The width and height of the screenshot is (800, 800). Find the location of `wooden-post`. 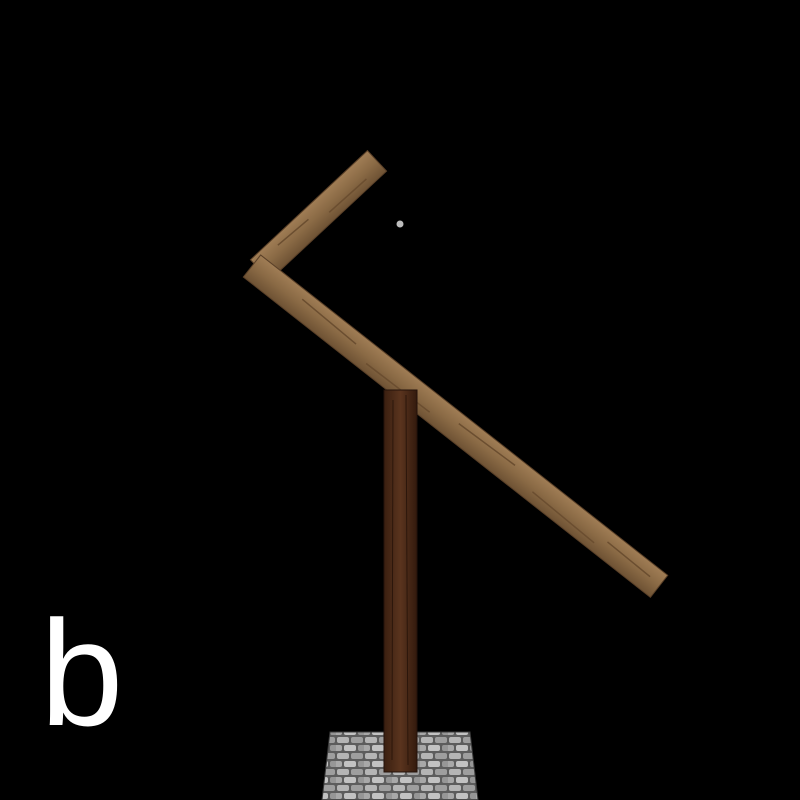

wooden-post is located at coordinates (400, 581).